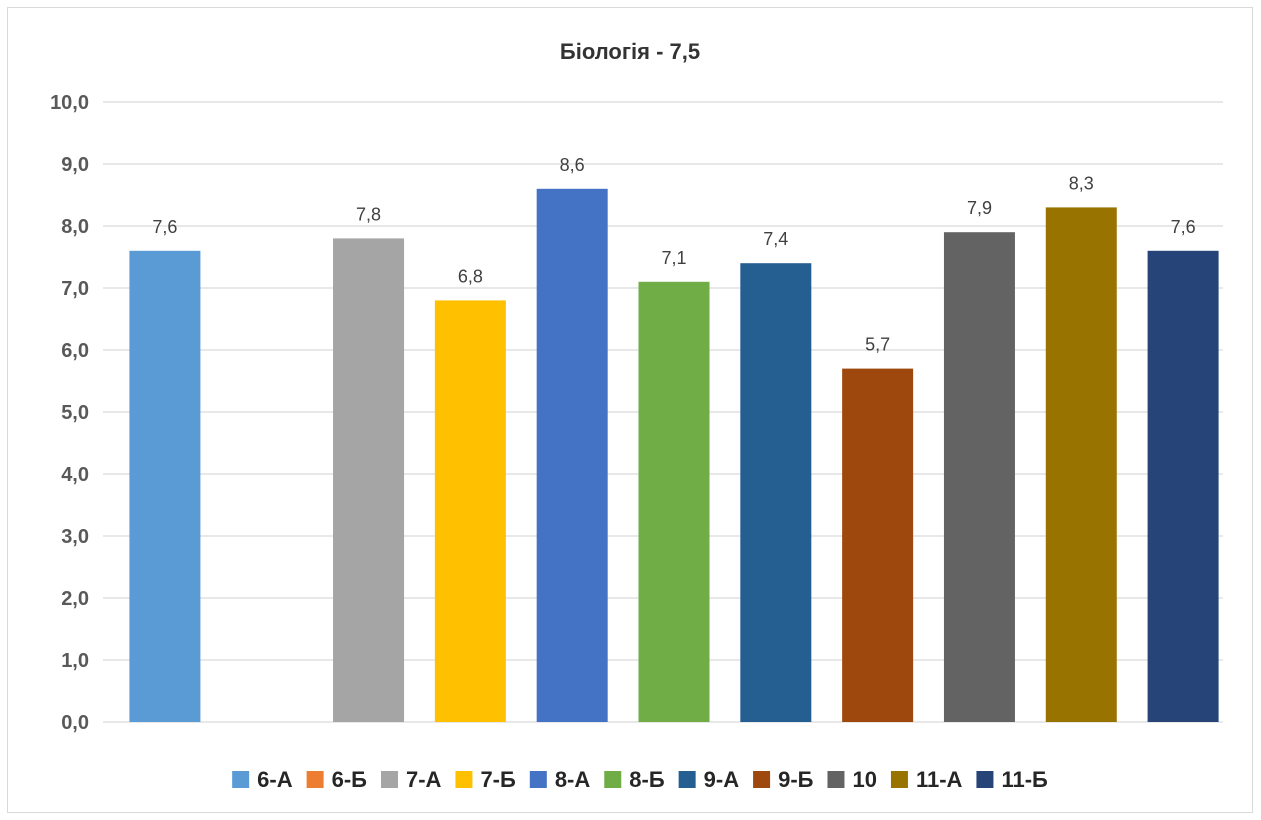 The image size is (1261, 820). What do you see at coordinates (75, 227) in the screenshot?
I see `y-tick-label: 8,0` at bounding box center [75, 227].